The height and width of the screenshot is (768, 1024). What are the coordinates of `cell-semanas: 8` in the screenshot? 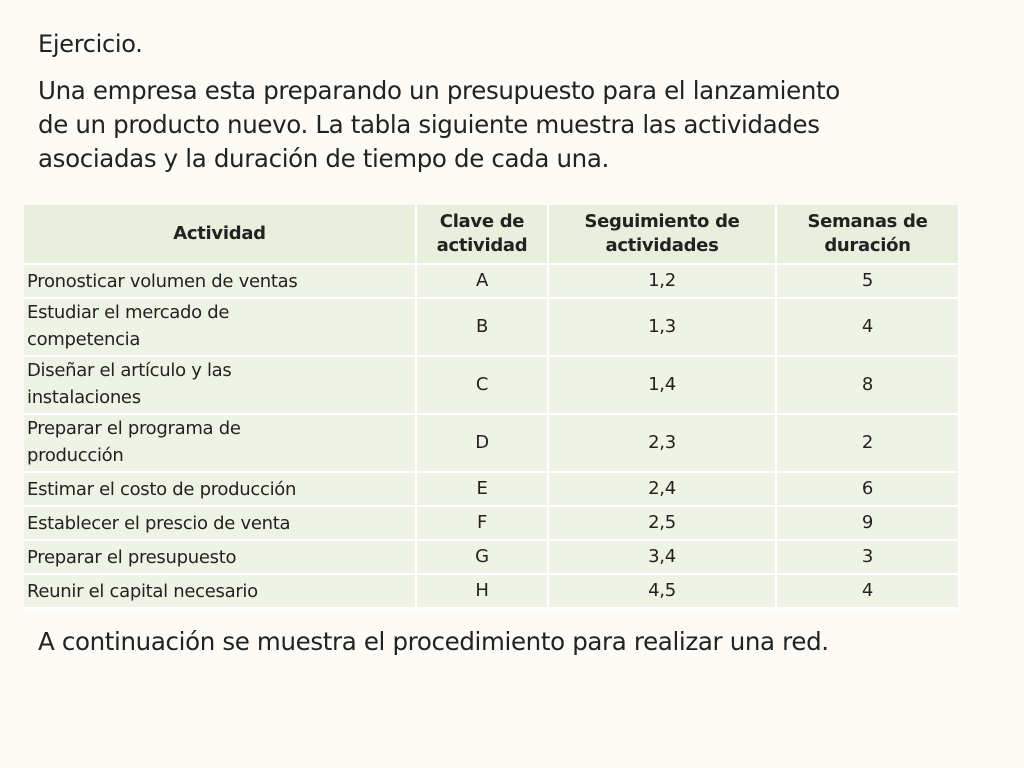 It's located at (868, 386).